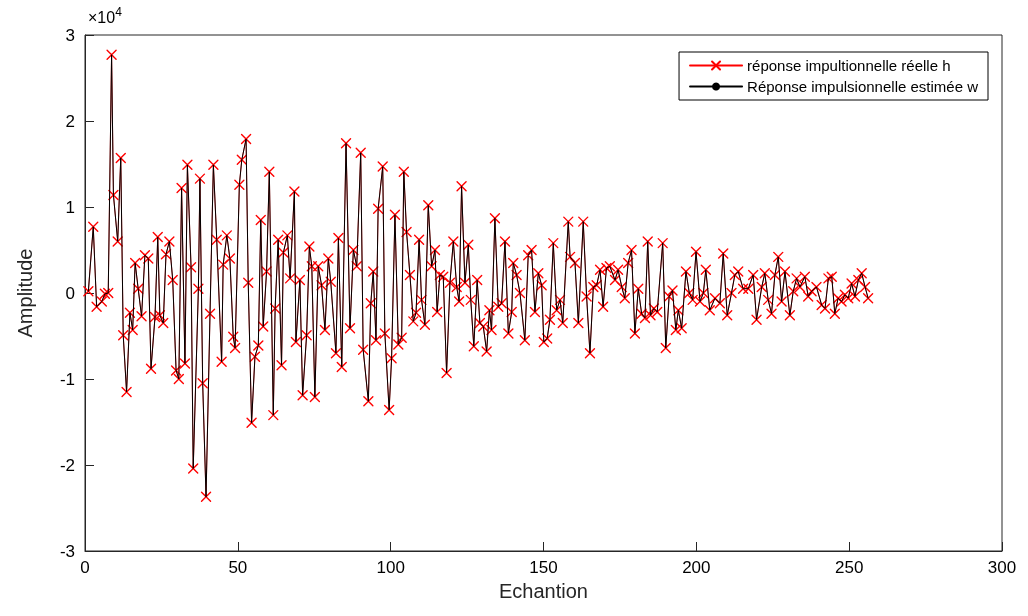  I want to click on x-axis-title: Echantion, so click(543, 590).